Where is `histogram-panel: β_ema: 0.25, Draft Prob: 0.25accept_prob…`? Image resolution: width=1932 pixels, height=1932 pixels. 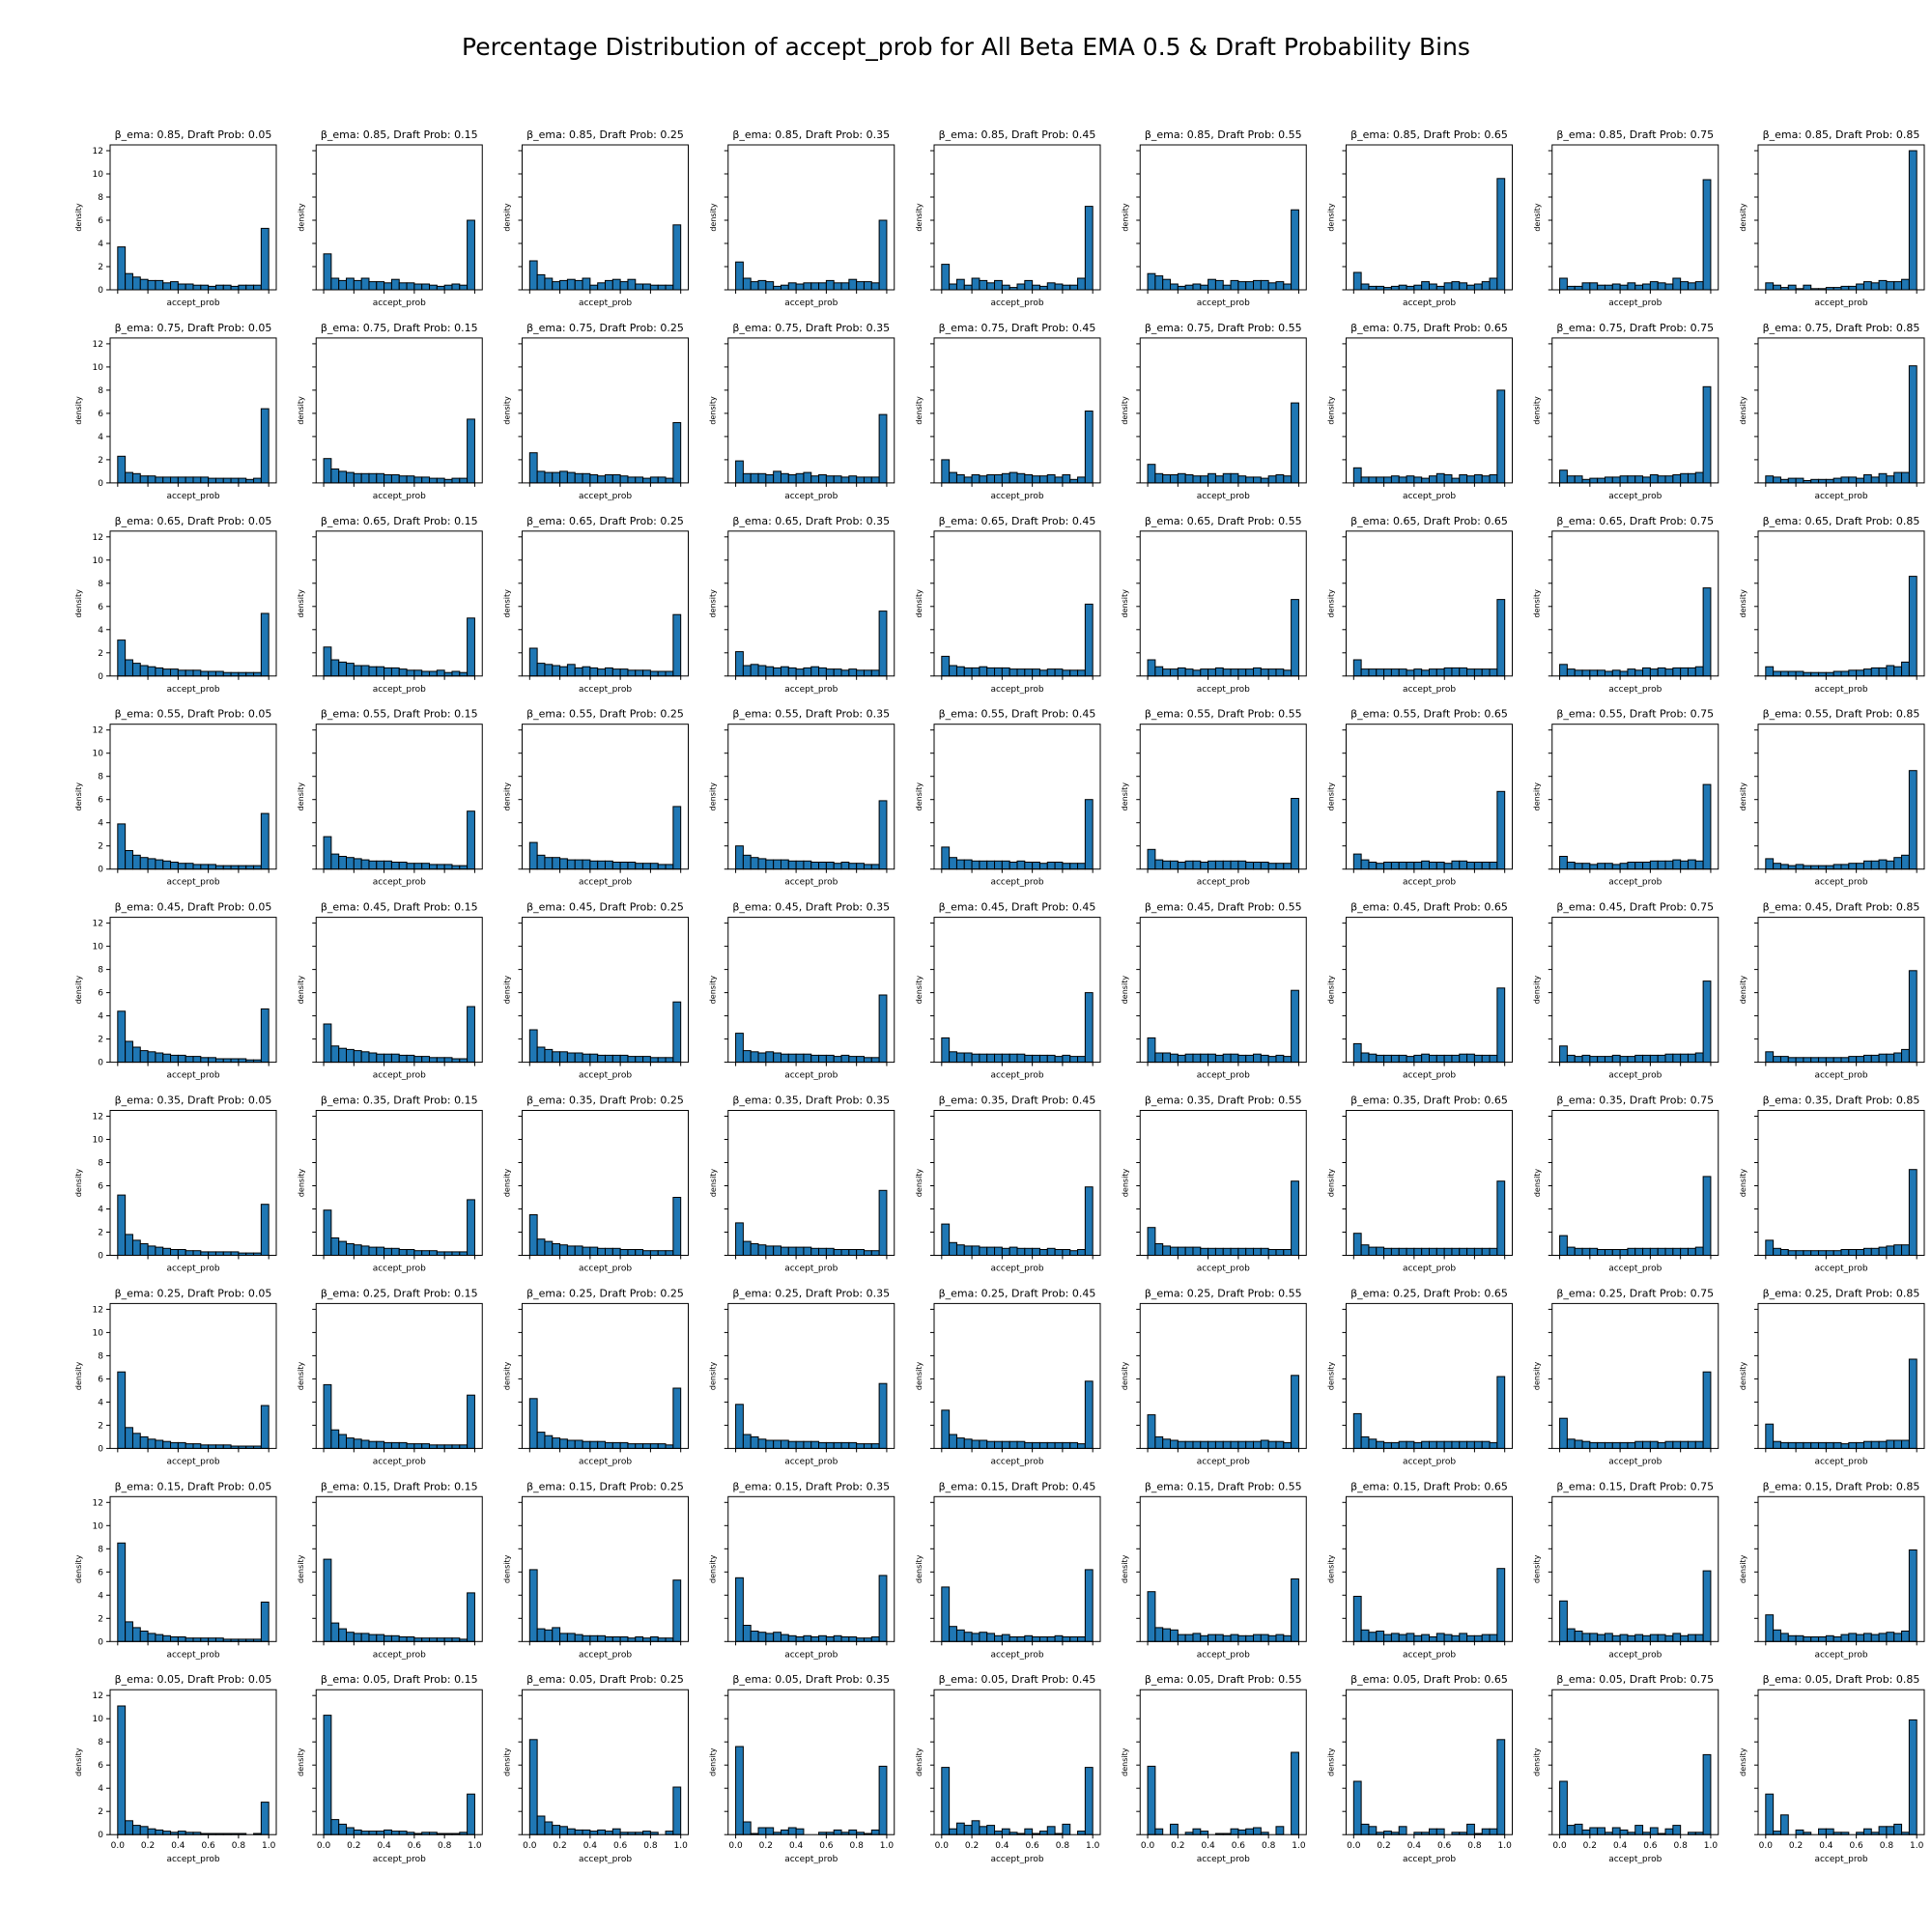
histogram-panel: β_ema: 0.25, Draft Prob: 0.25accept_prob… is located at coordinates (596, 1376).